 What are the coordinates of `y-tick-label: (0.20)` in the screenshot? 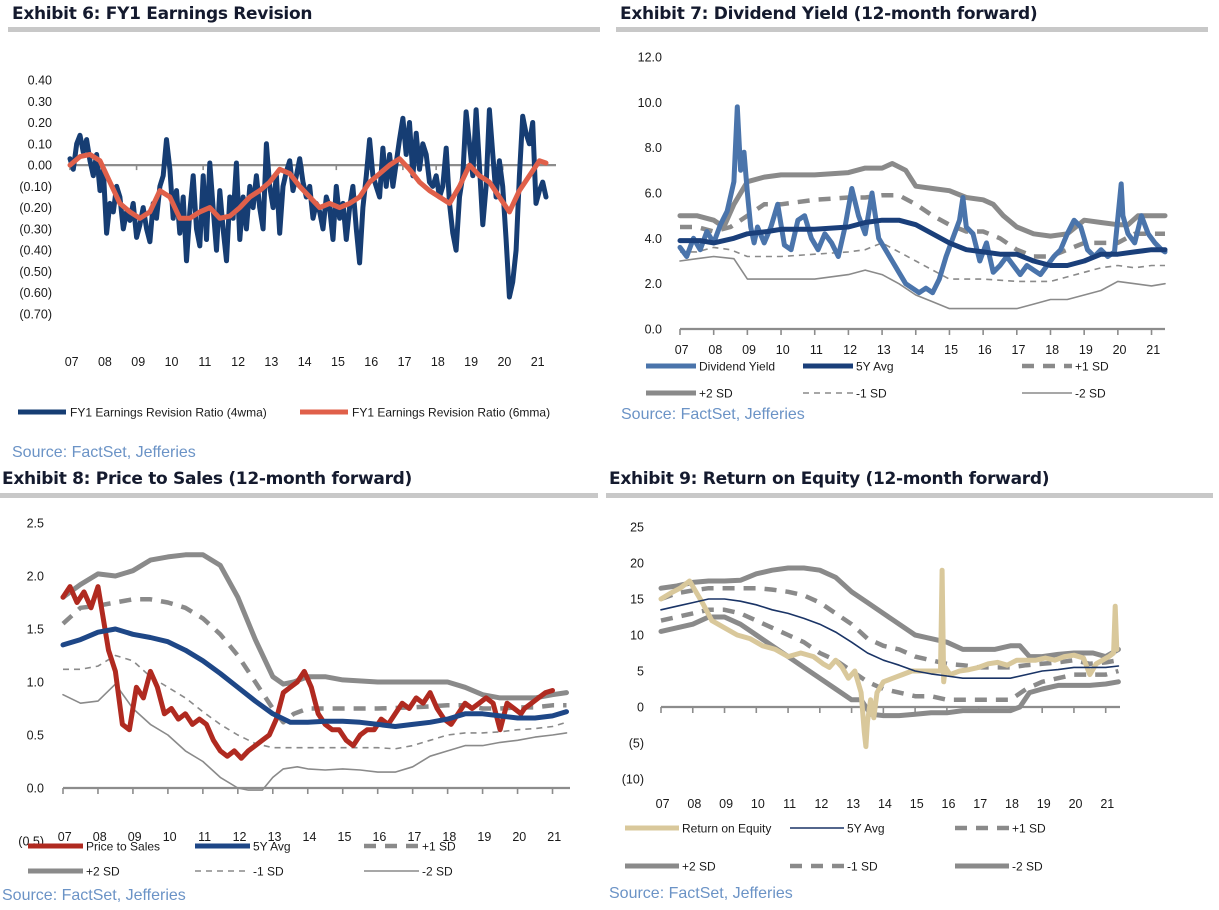 It's located at (35, 208).